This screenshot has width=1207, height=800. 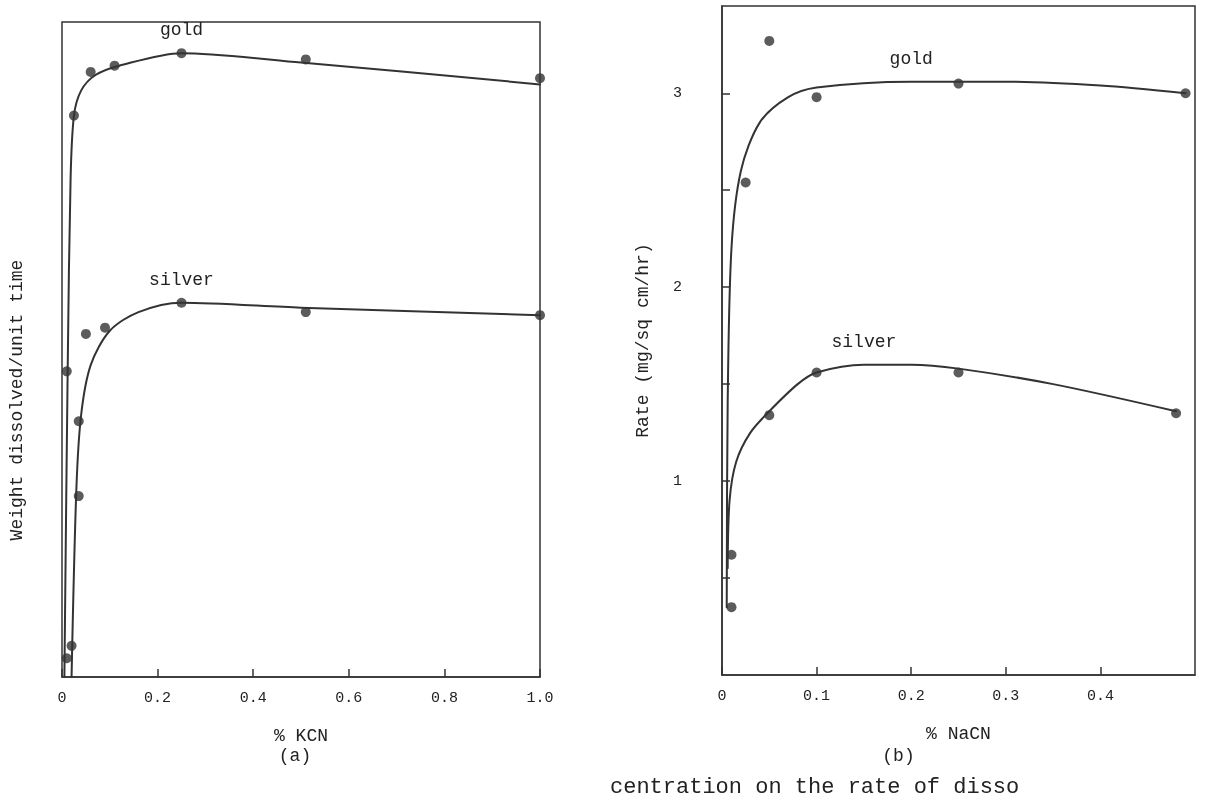 What do you see at coordinates (817, 696) in the screenshot?
I see `x-tick-label: 0.1` at bounding box center [817, 696].